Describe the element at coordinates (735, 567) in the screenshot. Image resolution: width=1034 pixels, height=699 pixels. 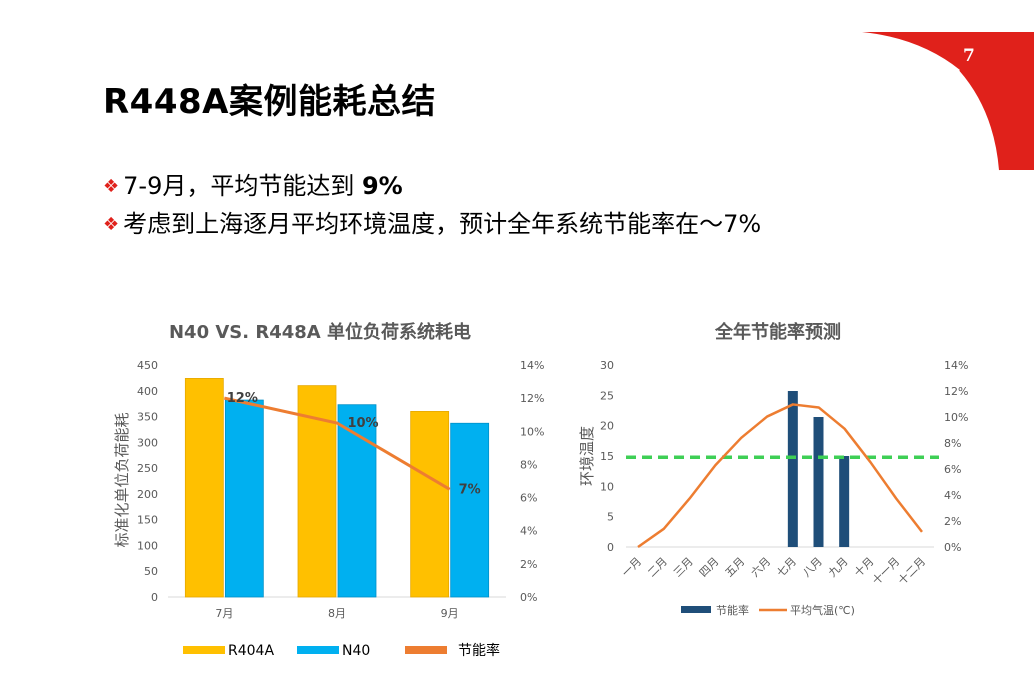
I see `x-tick-label: 五月` at that location.